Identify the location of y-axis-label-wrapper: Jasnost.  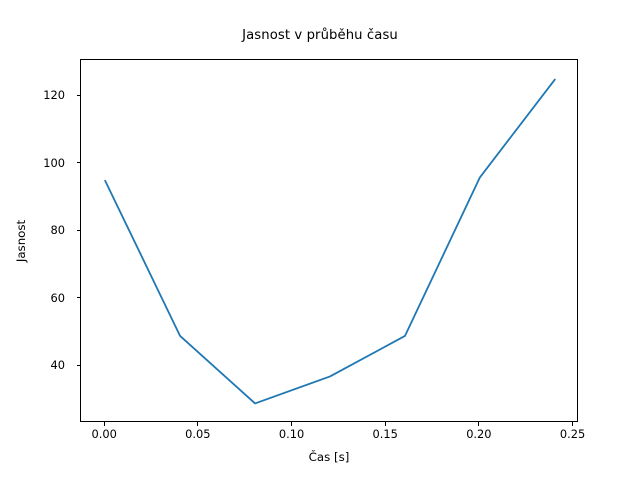
(21, 240).